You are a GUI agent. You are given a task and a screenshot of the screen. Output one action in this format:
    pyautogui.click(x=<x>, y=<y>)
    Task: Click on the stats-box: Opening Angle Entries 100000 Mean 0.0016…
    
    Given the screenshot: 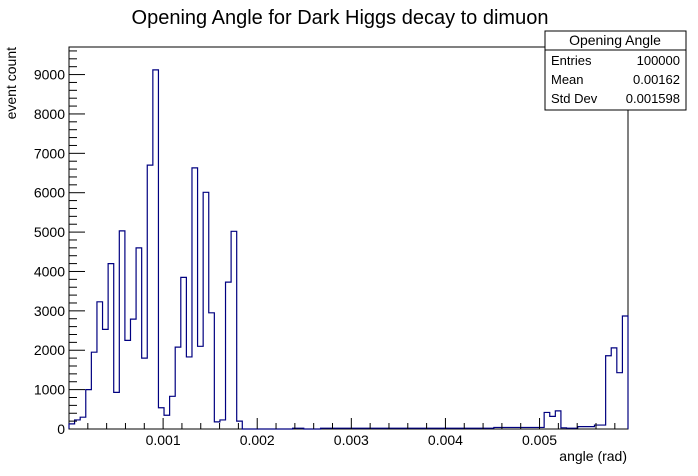 What is the action you would take?
    pyautogui.click(x=615, y=70)
    